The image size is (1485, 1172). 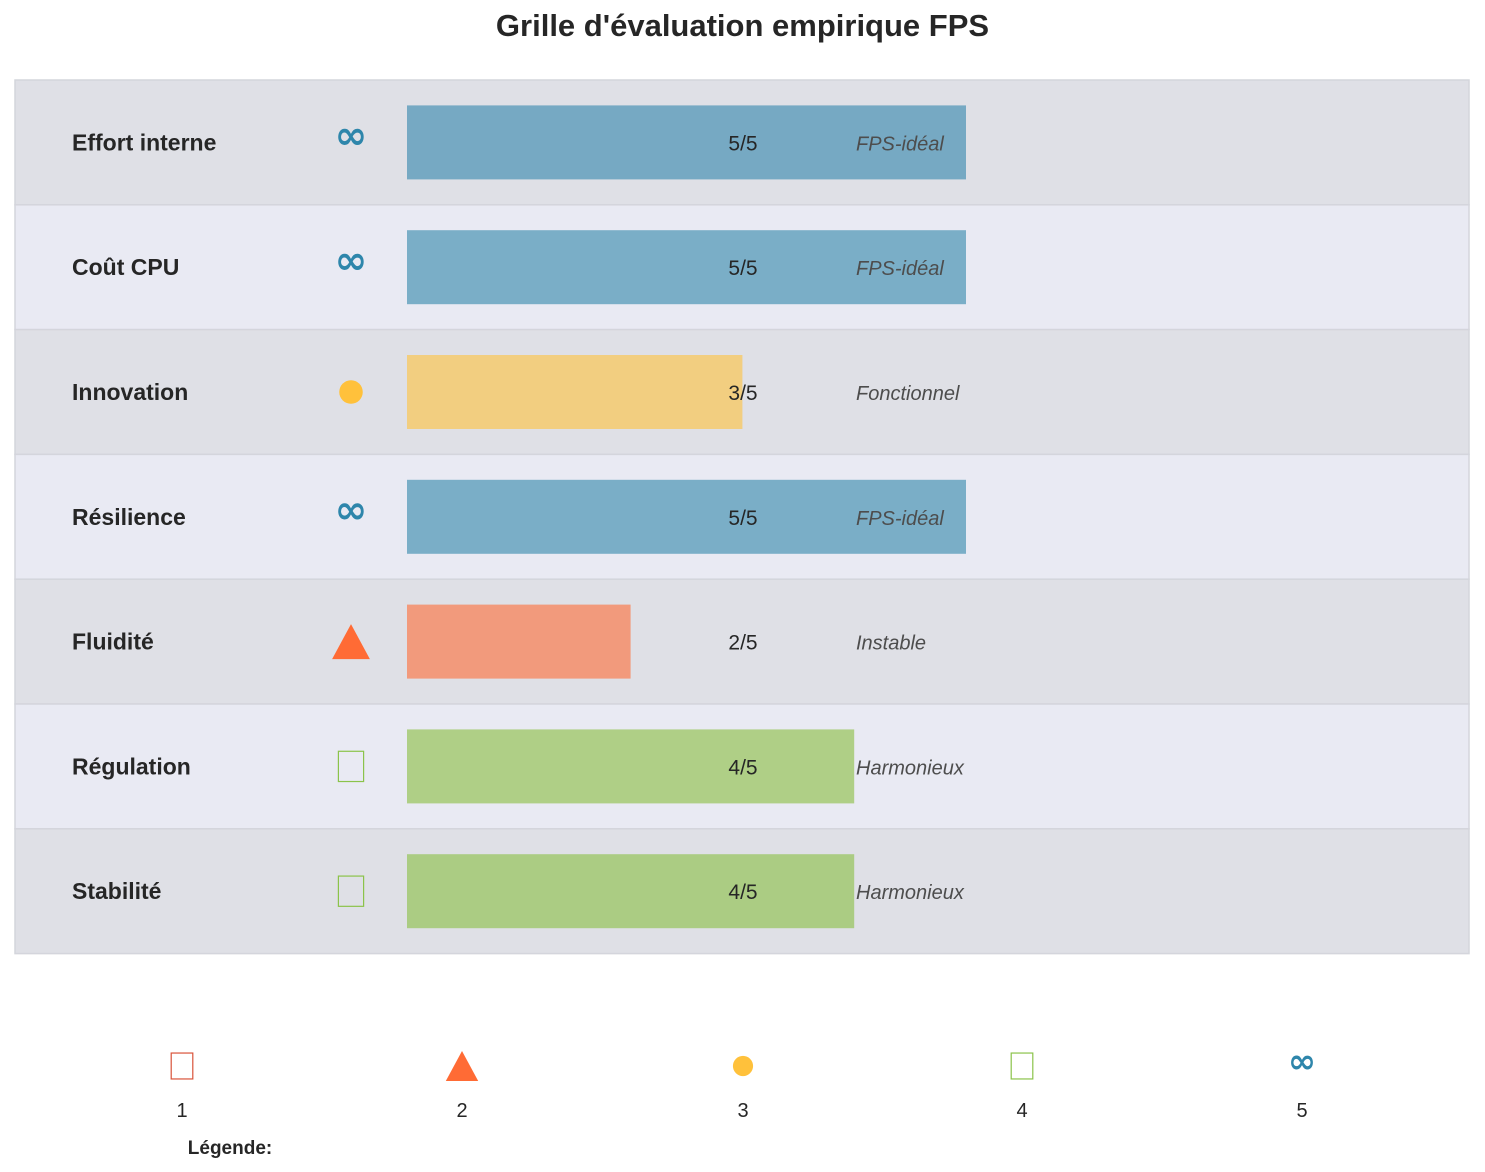 I want to click on row-label: Coût CPU, so click(x=125, y=267).